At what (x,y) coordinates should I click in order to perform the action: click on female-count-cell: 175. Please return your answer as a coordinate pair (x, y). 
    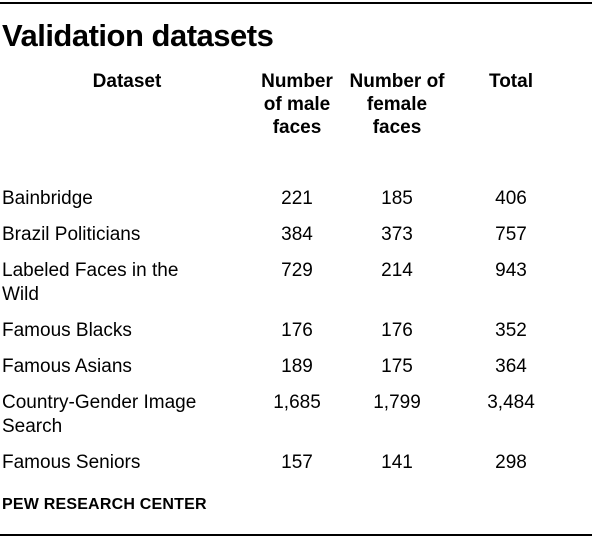
    Looking at the image, I should click on (397, 366).